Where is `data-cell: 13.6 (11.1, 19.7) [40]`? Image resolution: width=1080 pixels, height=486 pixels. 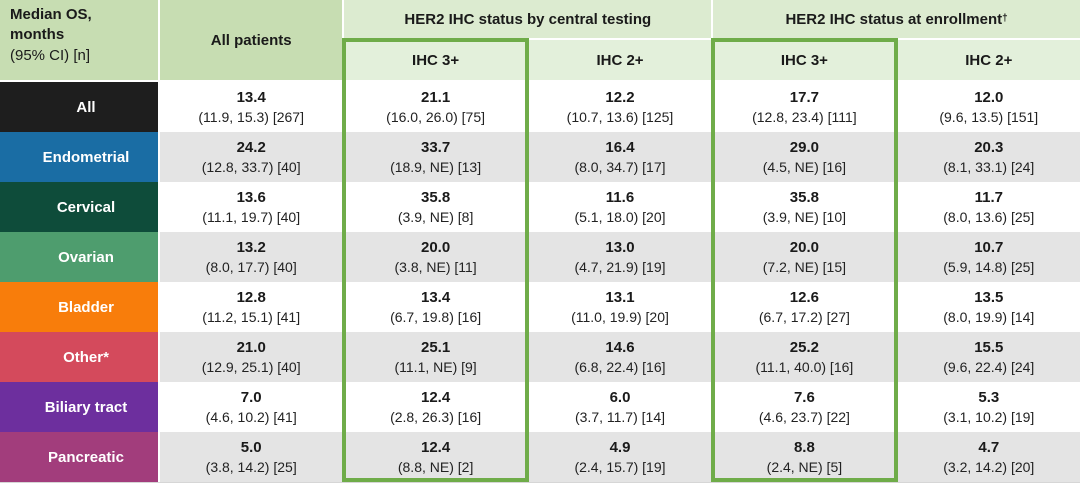
data-cell: 13.6 (11.1, 19.7) [40] is located at coordinates (251, 207).